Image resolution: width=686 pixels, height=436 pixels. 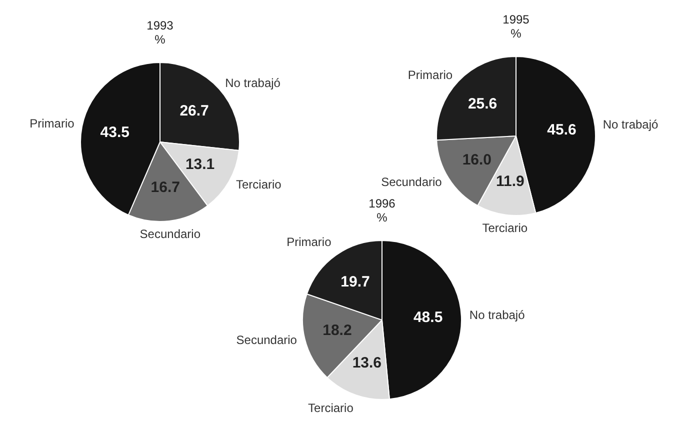 What do you see at coordinates (483, 103) in the screenshot?
I see `data-label: 25.6` at bounding box center [483, 103].